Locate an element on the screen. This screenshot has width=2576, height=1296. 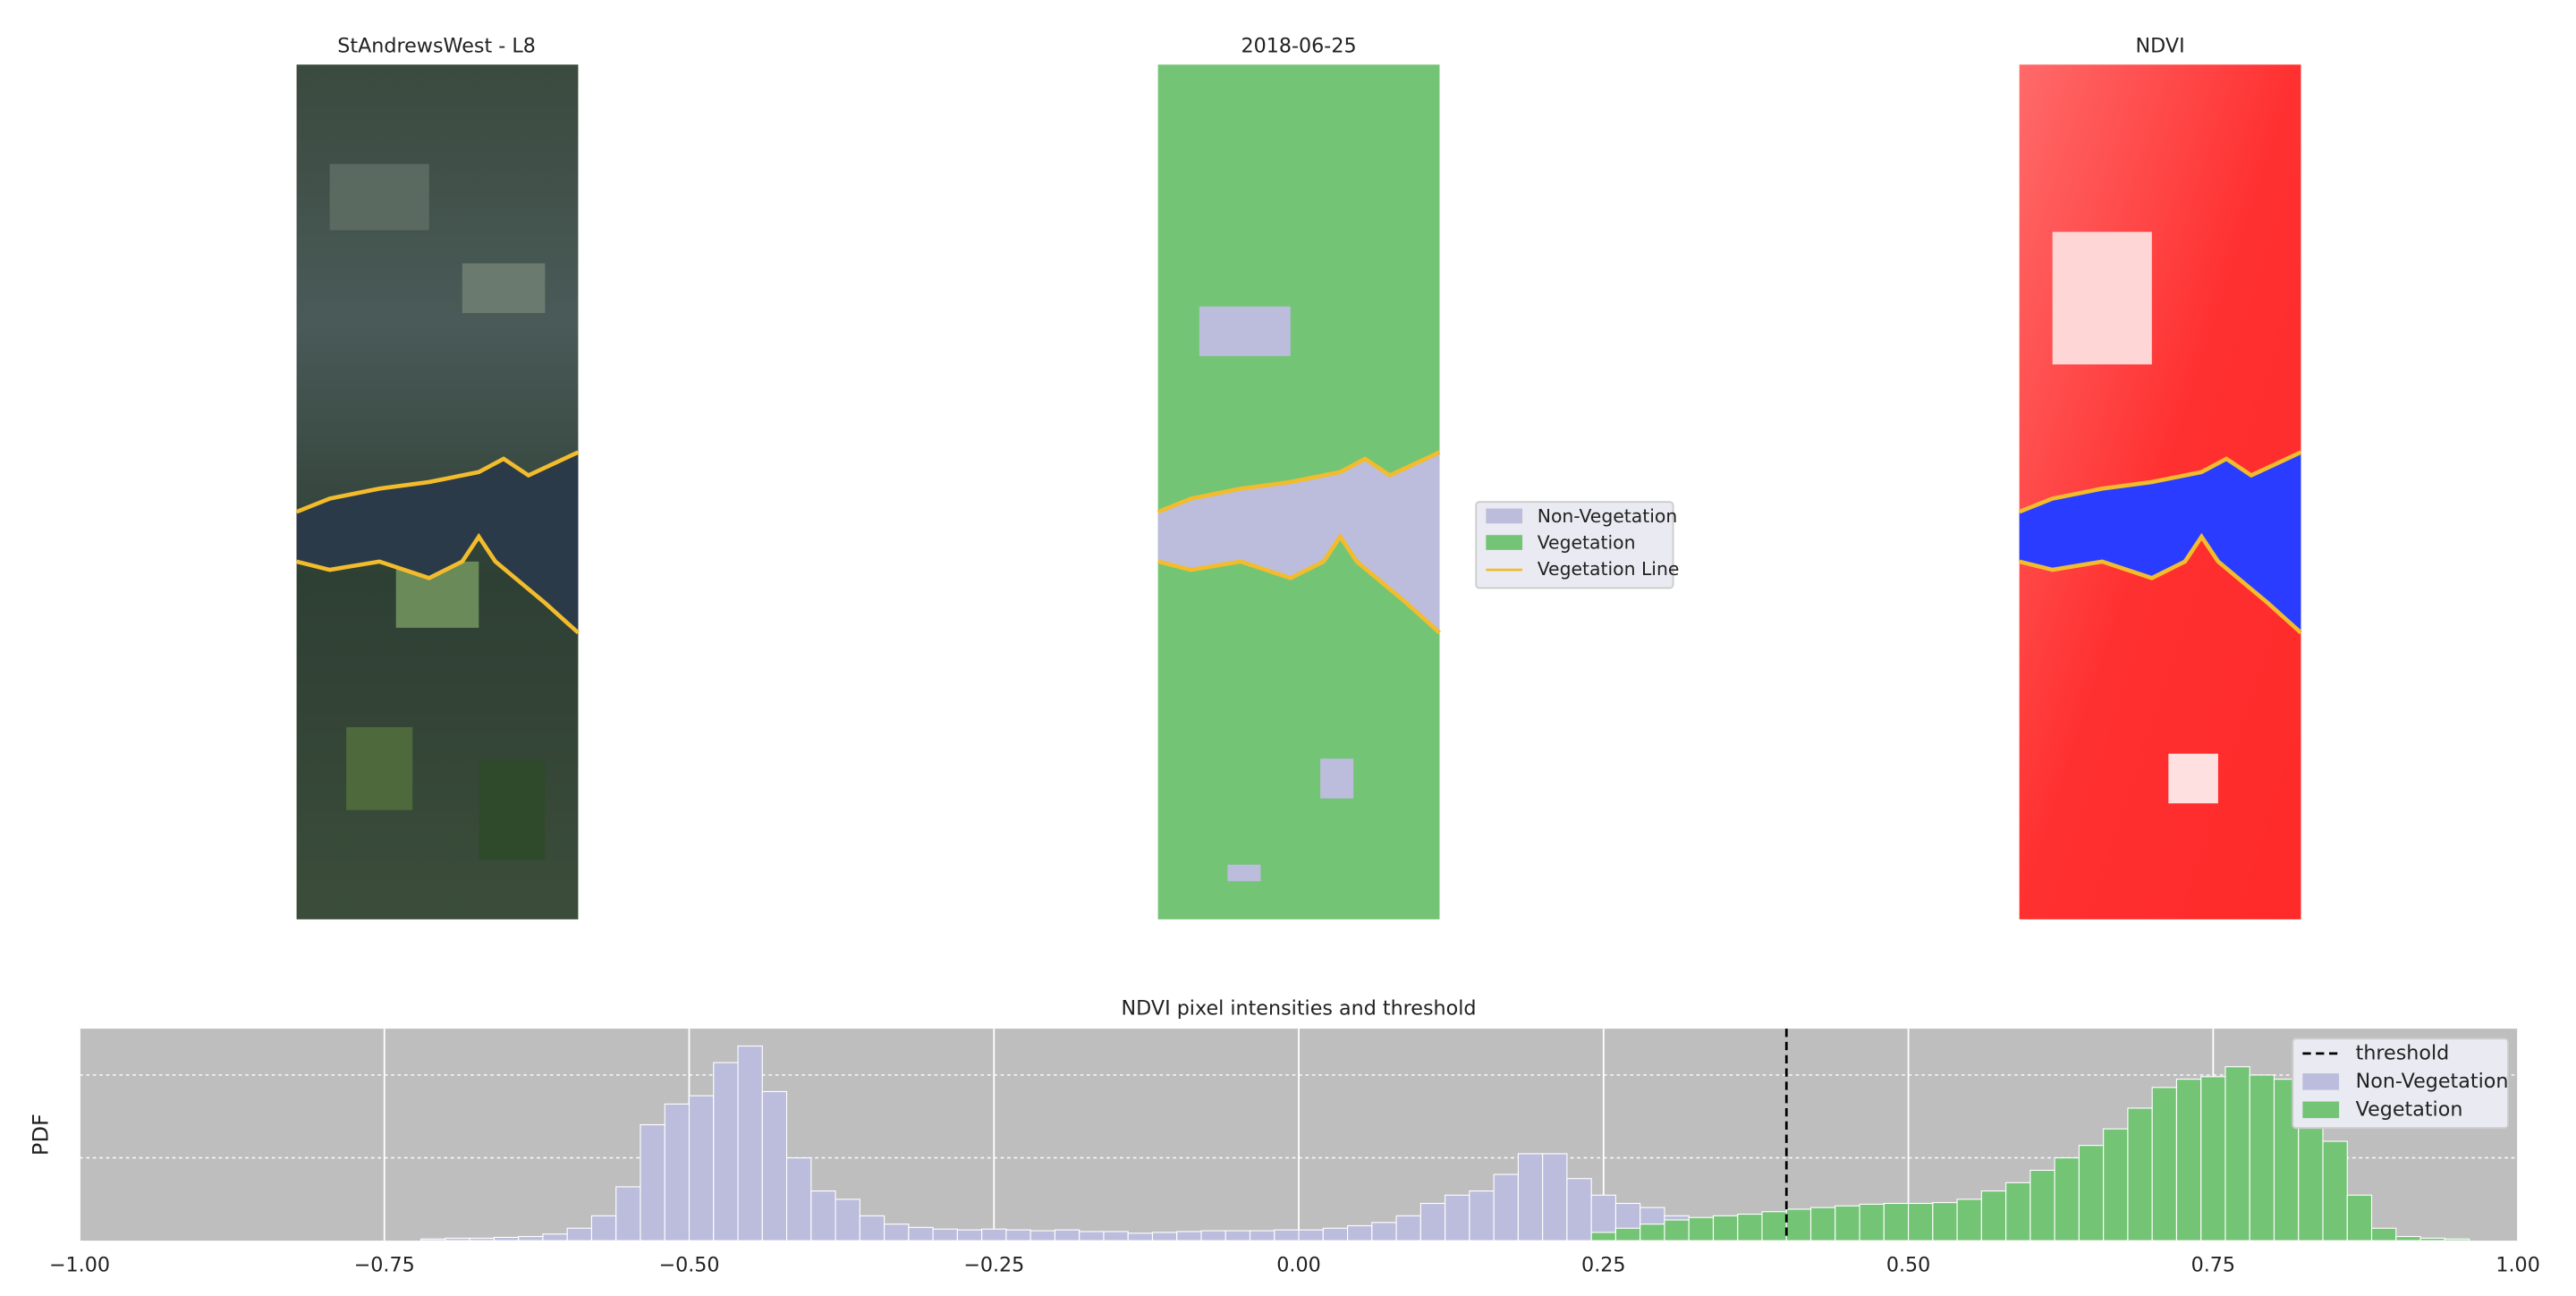
x-tick-label: −1.00 is located at coordinates (79, 1264).